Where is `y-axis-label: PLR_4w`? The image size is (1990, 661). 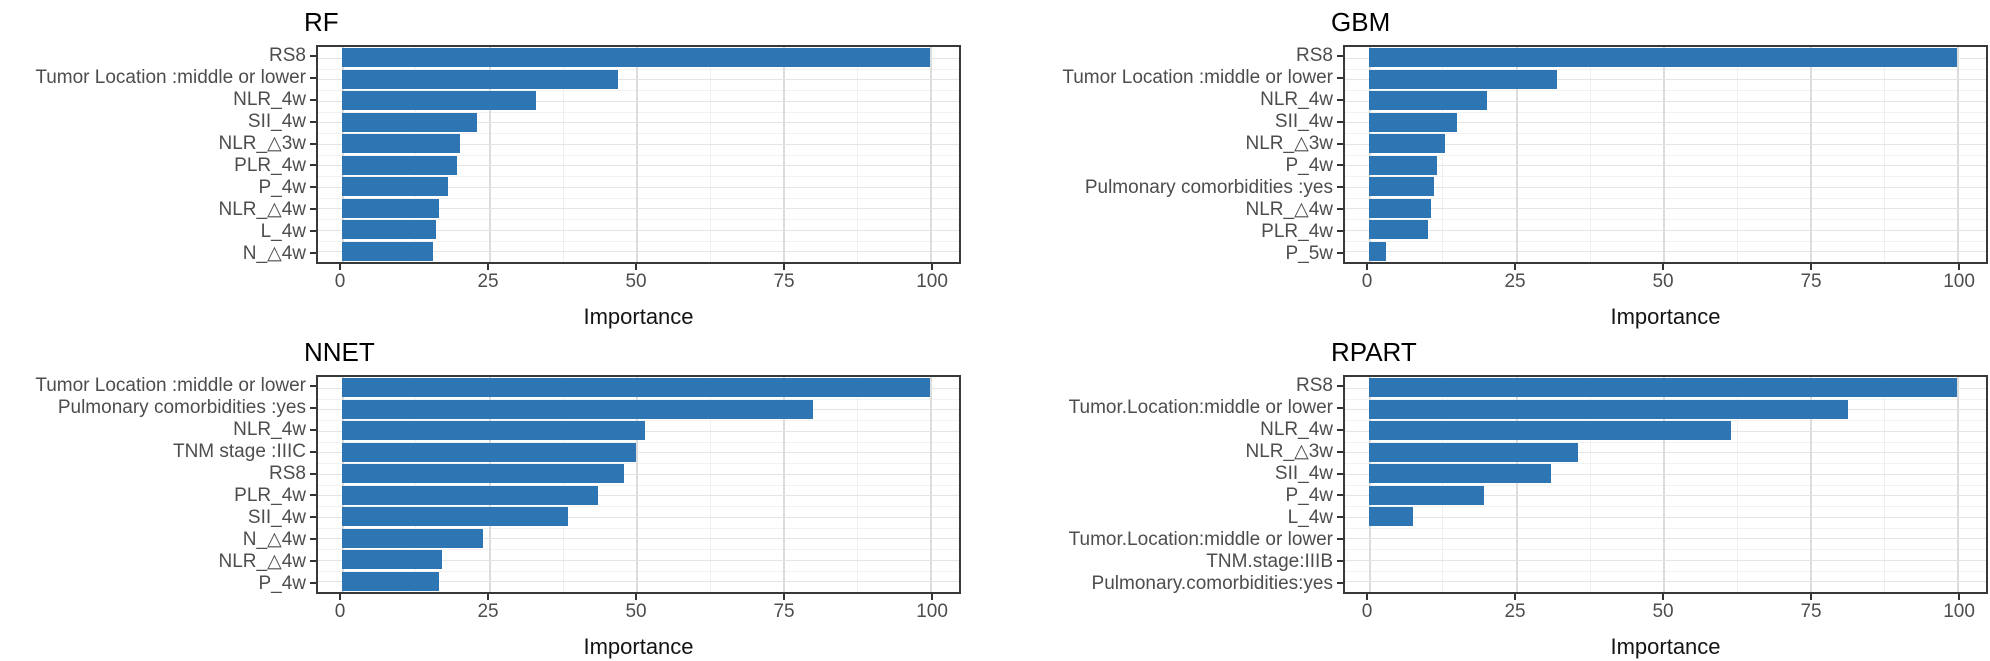 y-axis-label: PLR_4w is located at coordinates (270, 165).